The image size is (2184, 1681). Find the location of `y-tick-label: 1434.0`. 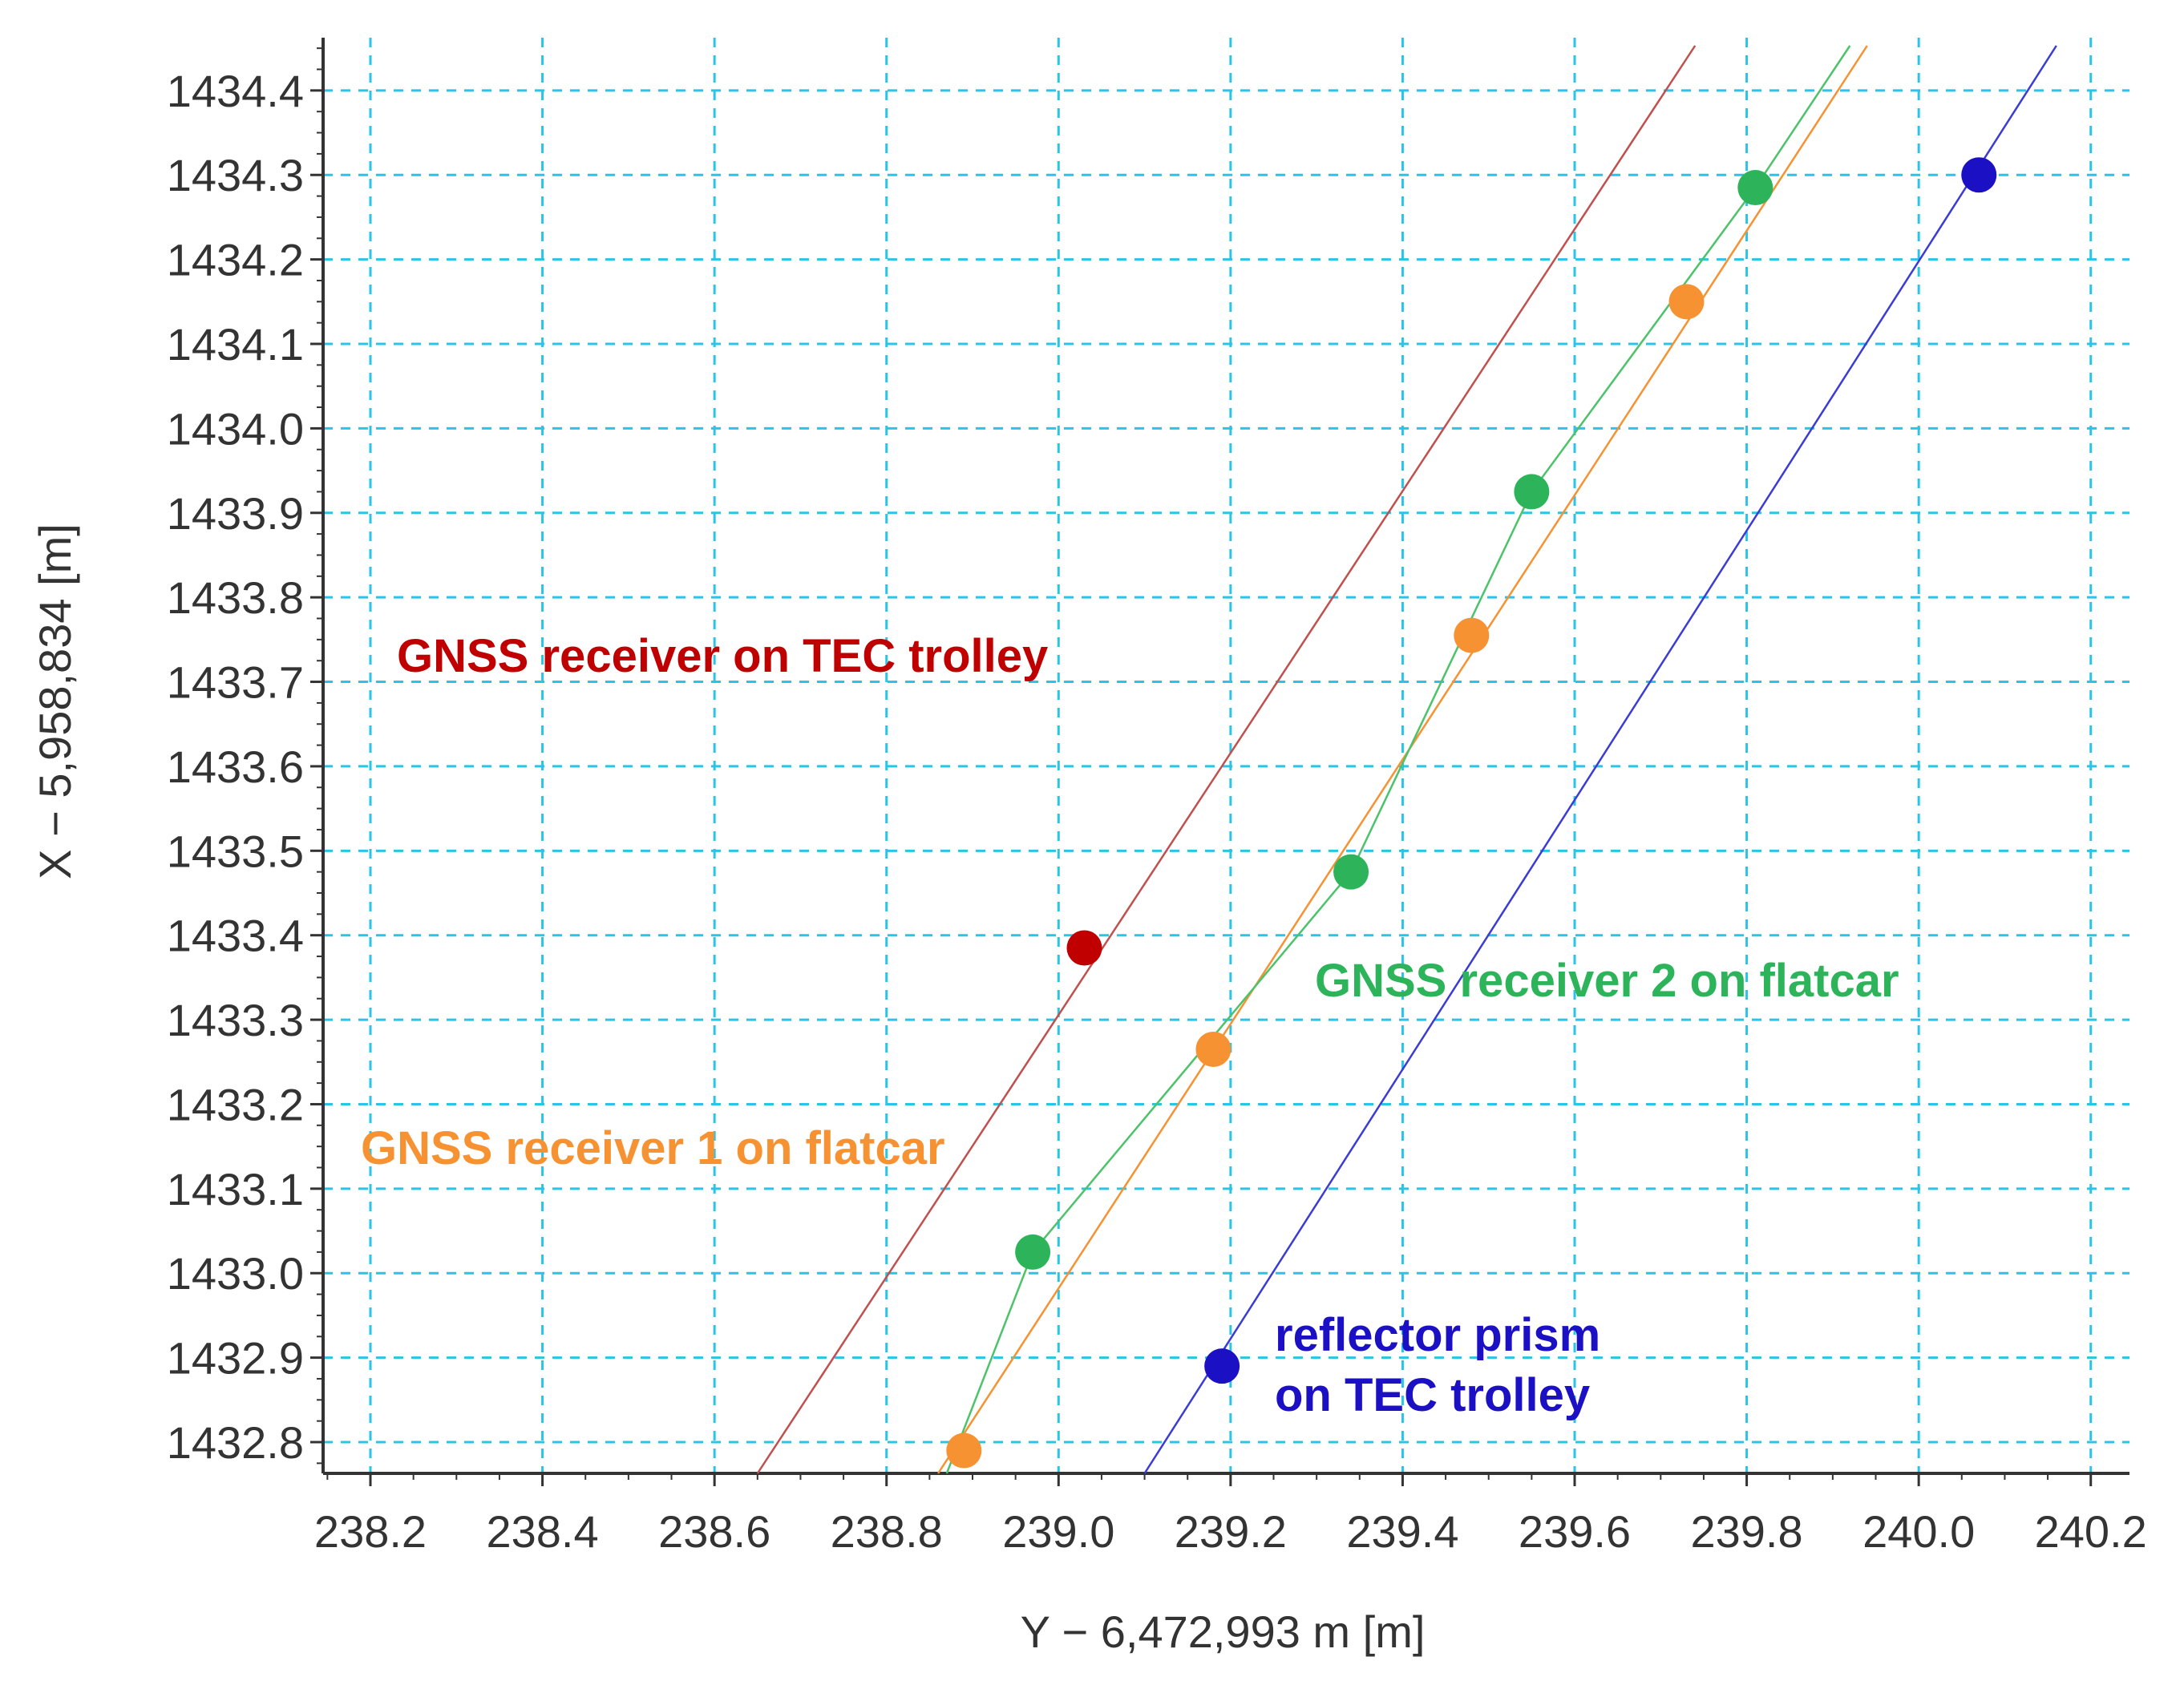

y-tick-label: 1434.0 is located at coordinates (235, 428).